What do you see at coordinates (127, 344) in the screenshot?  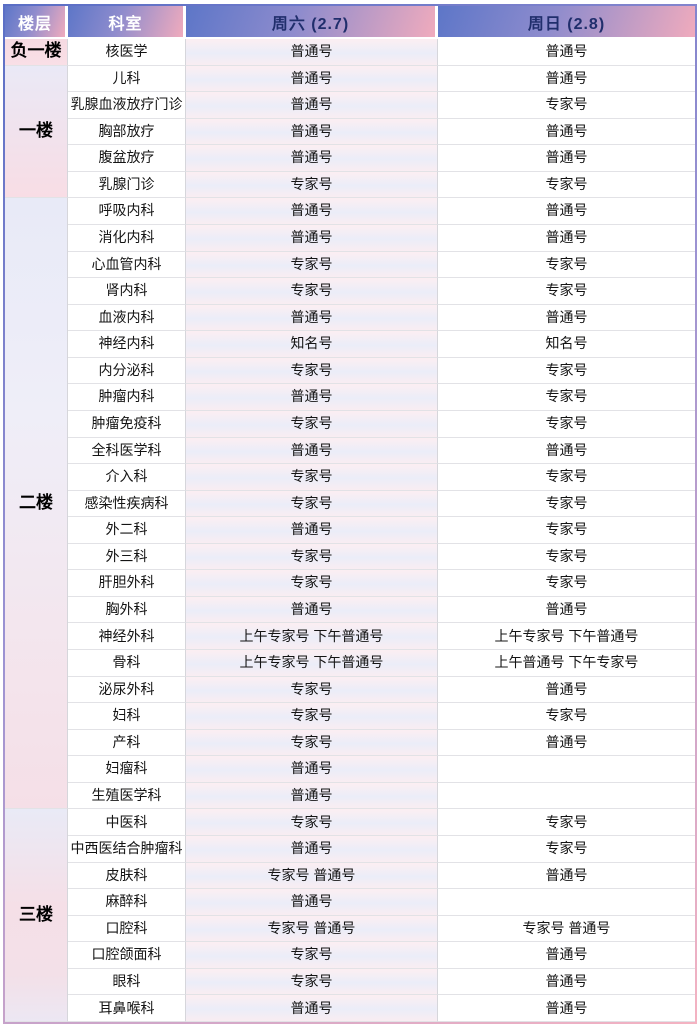 I see `department-cell: 神经内科` at bounding box center [127, 344].